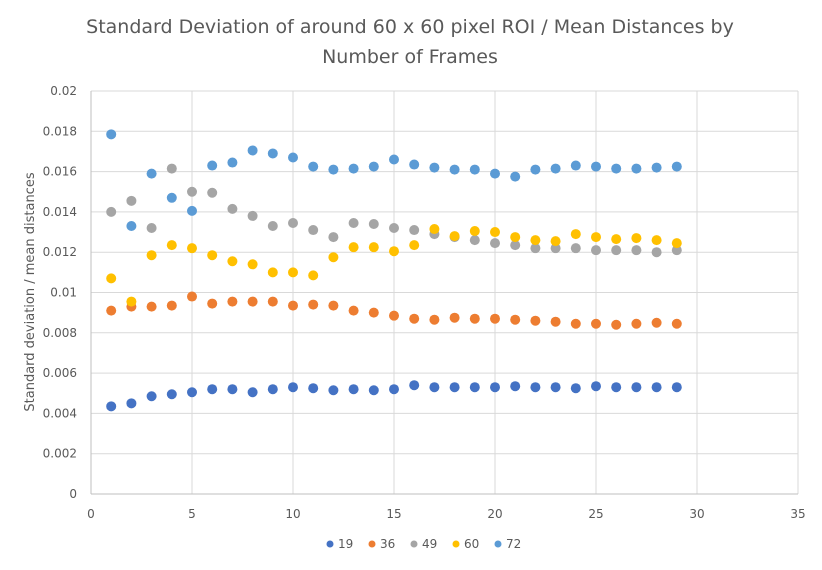 The width and height of the screenshot is (822, 570). What do you see at coordinates (73, 494) in the screenshot?
I see `y-tick-label: 0` at bounding box center [73, 494].